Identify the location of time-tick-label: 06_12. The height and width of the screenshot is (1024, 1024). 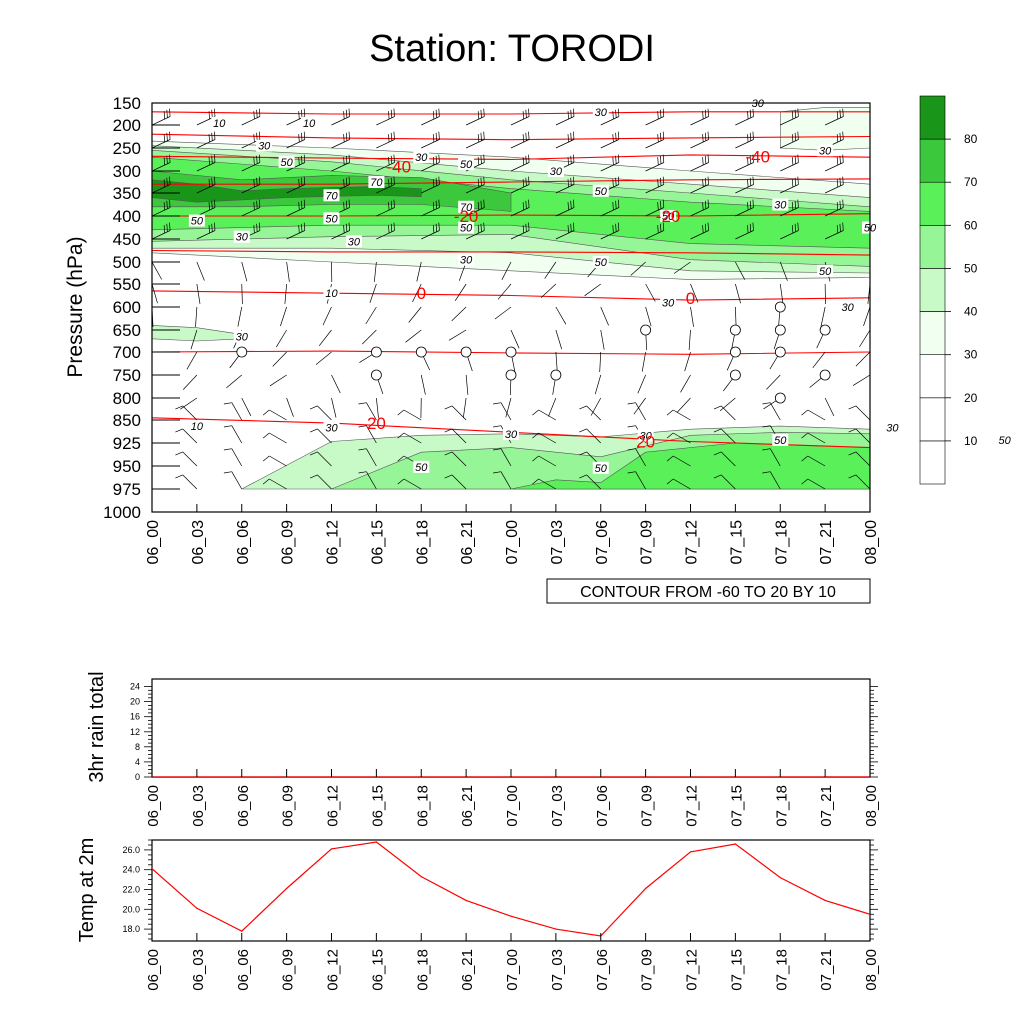
(333, 970).